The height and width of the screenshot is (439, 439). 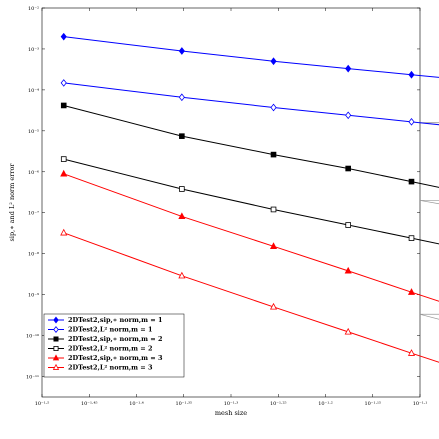 I want to click on x-tick-label: 10⁻¹·², so click(x=325, y=404).